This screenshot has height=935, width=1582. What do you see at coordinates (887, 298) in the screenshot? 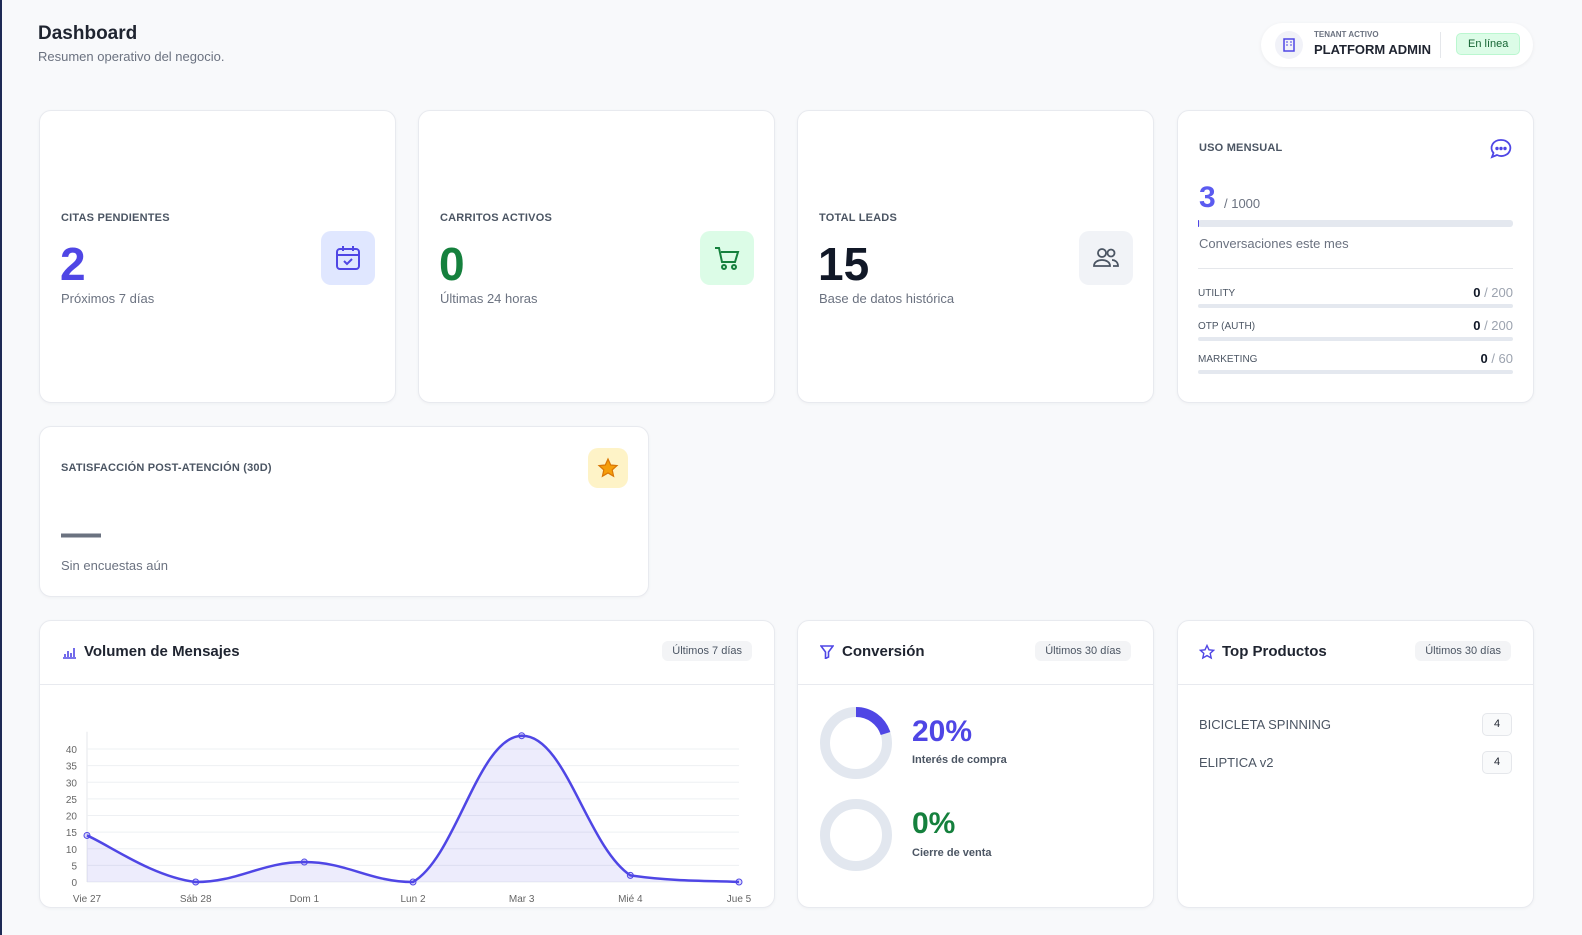
I see `stat-caption: Base de datos histórica` at bounding box center [887, 298].